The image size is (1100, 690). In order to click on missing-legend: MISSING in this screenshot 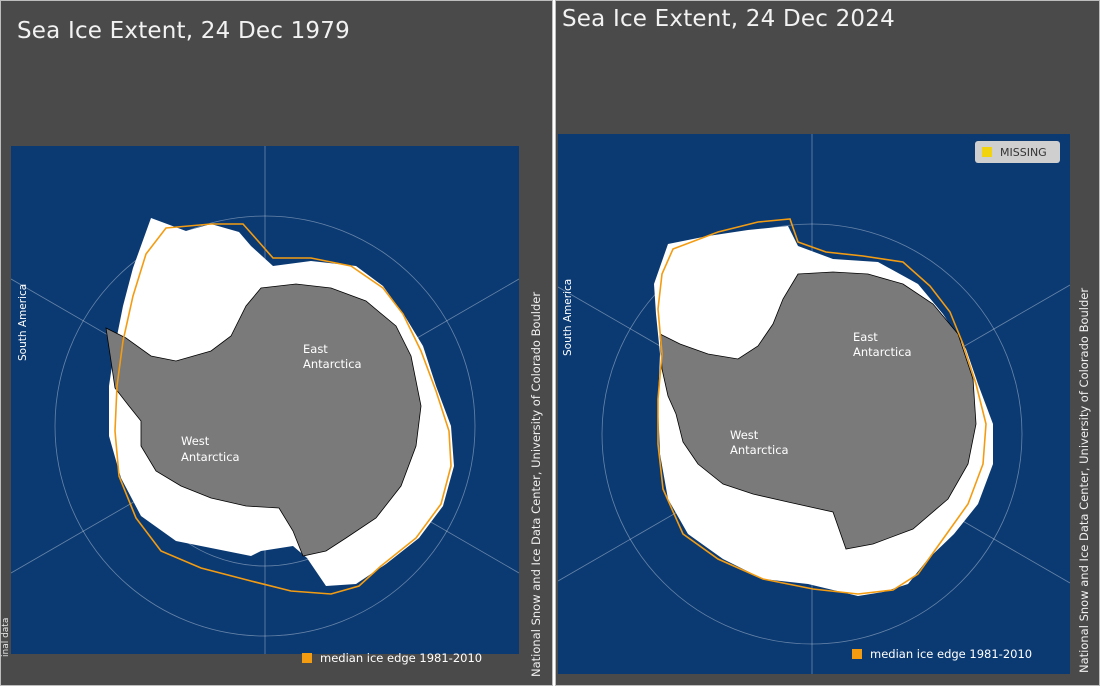, I will do `click(1017, 152)`.